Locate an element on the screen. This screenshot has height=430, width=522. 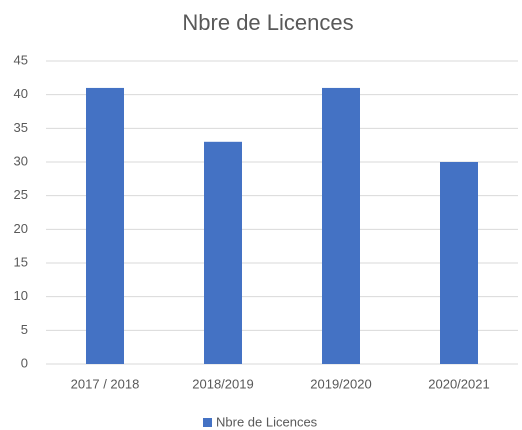
legend-swatch is located at coordinates (207, 422).